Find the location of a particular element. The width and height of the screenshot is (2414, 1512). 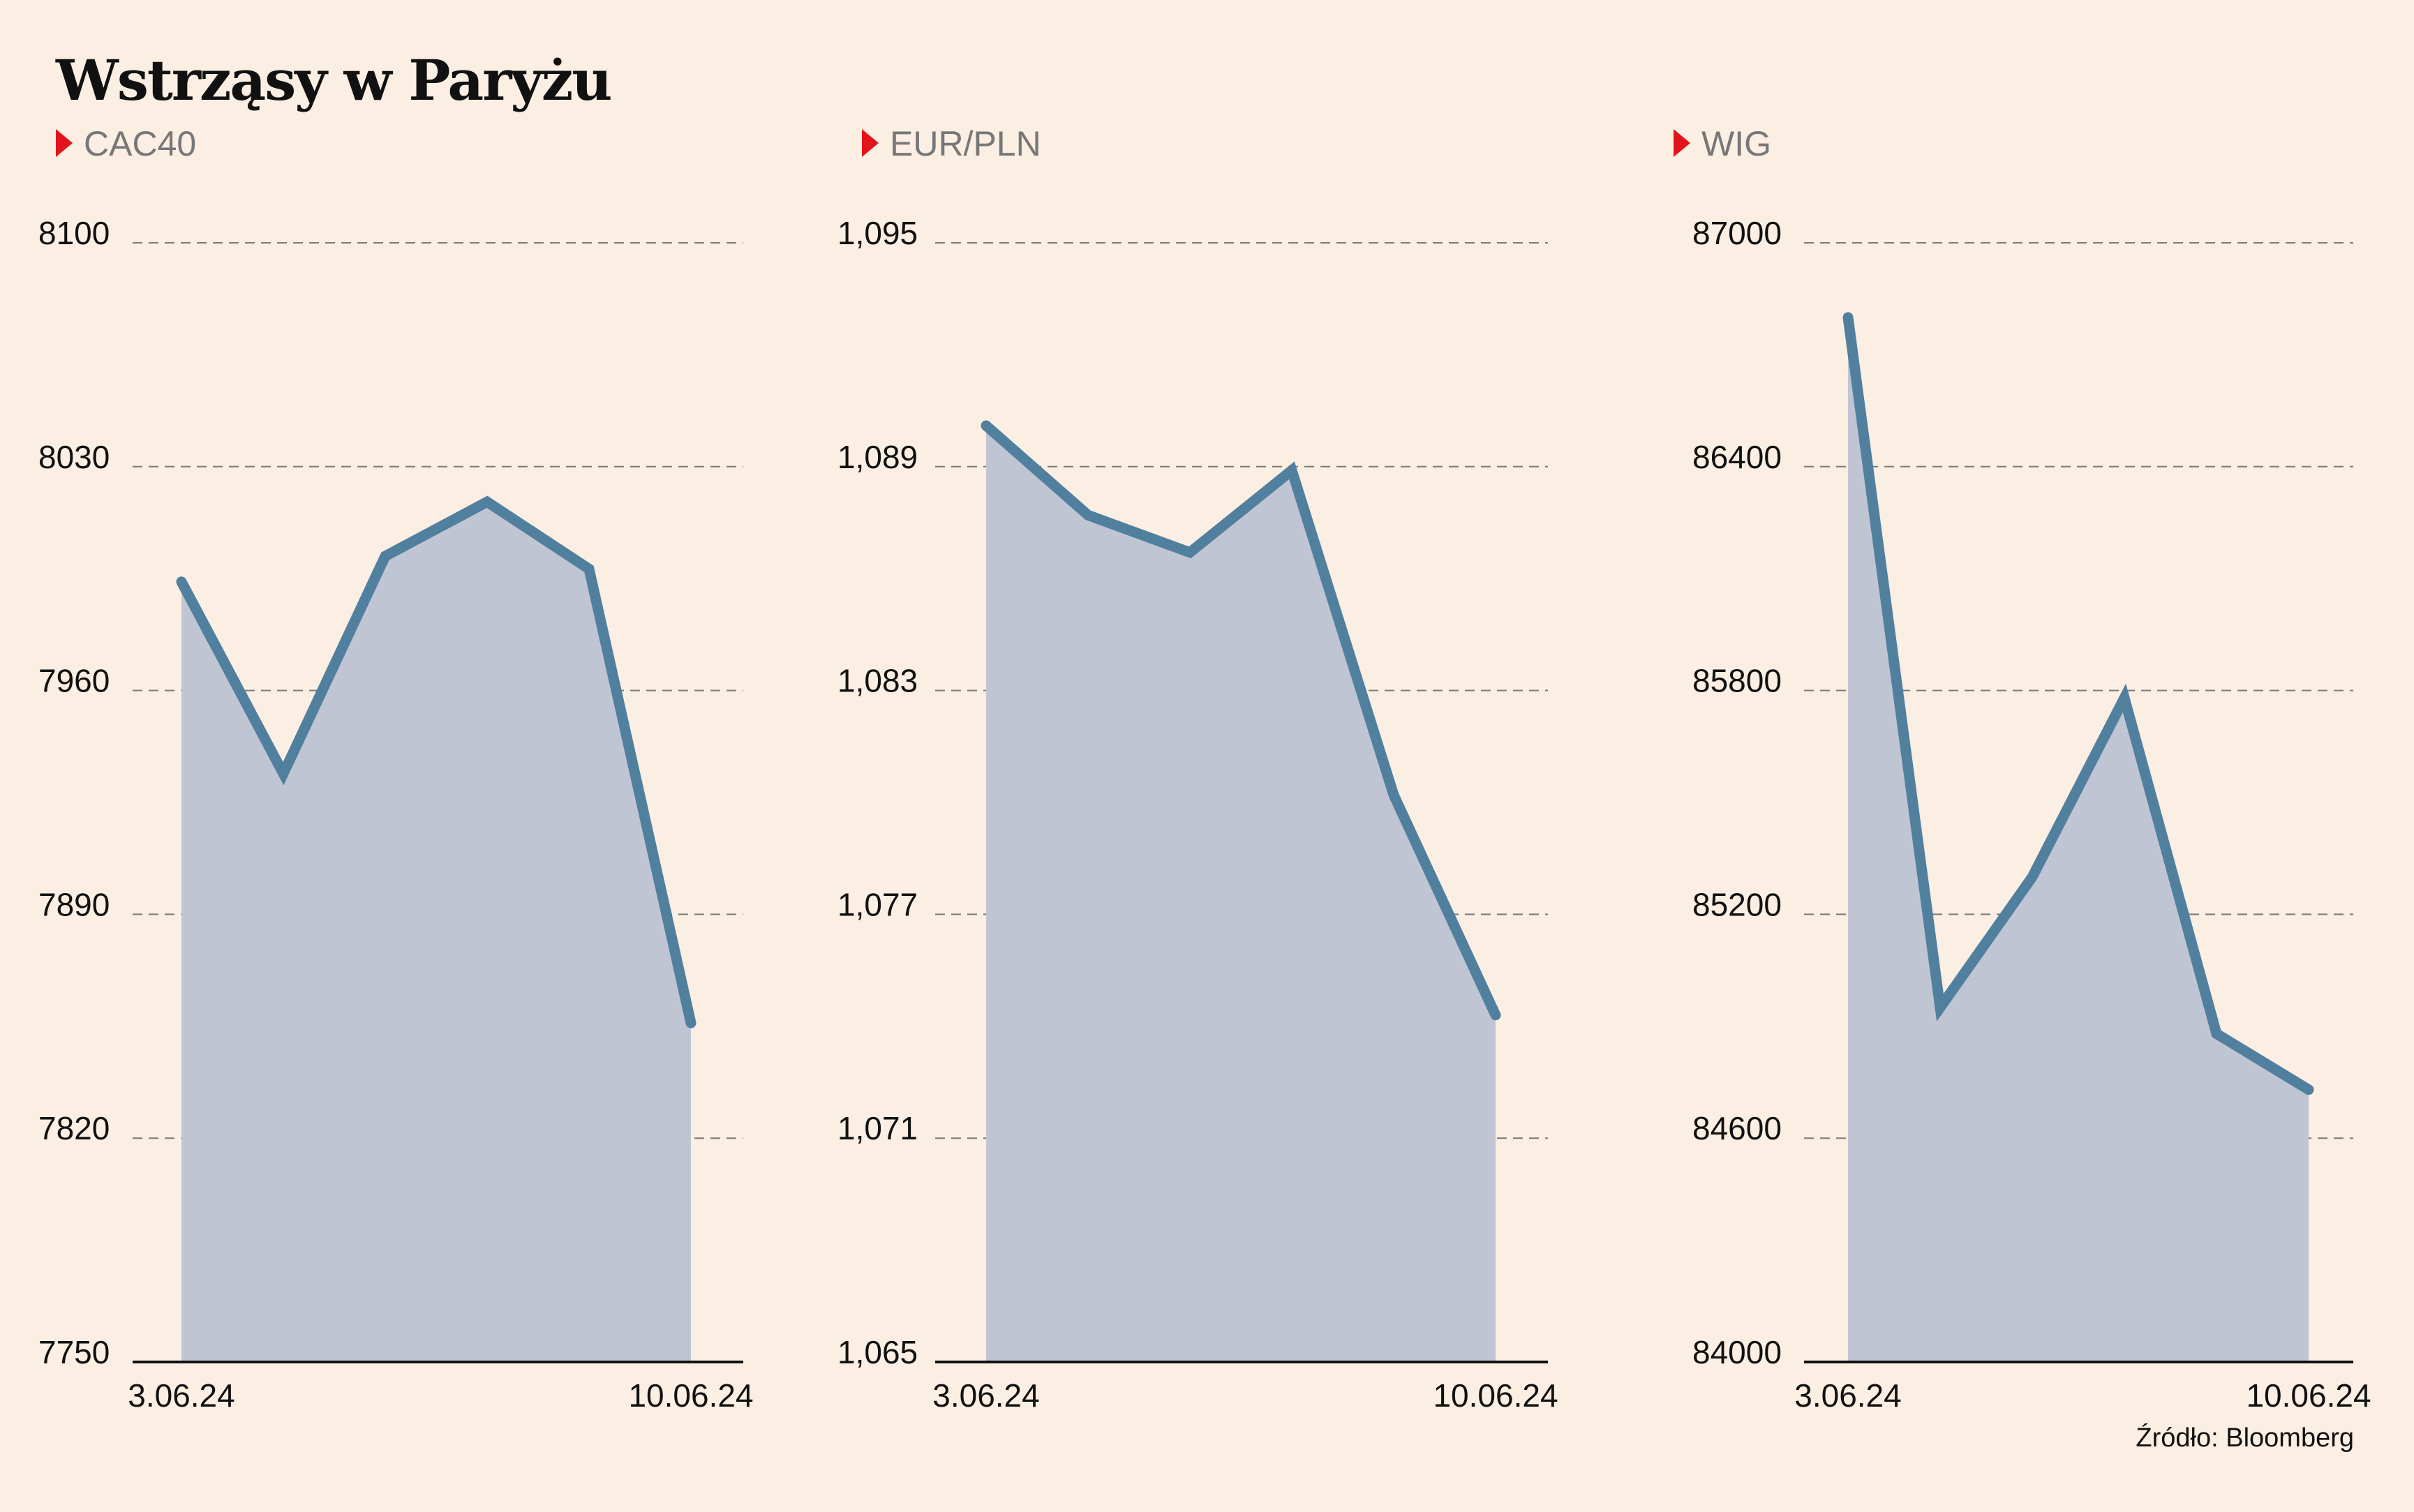

y-tick-label: 1,077 is located at coordinates (877, 904).